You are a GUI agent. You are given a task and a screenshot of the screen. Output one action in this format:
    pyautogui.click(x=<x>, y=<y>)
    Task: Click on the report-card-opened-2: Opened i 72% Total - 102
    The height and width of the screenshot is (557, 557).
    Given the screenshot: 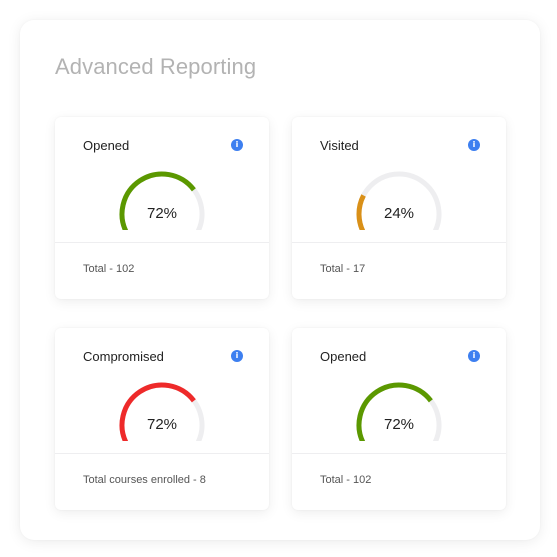 What is the action you would take?
    pyautogui.click(x=399, y=419)
    